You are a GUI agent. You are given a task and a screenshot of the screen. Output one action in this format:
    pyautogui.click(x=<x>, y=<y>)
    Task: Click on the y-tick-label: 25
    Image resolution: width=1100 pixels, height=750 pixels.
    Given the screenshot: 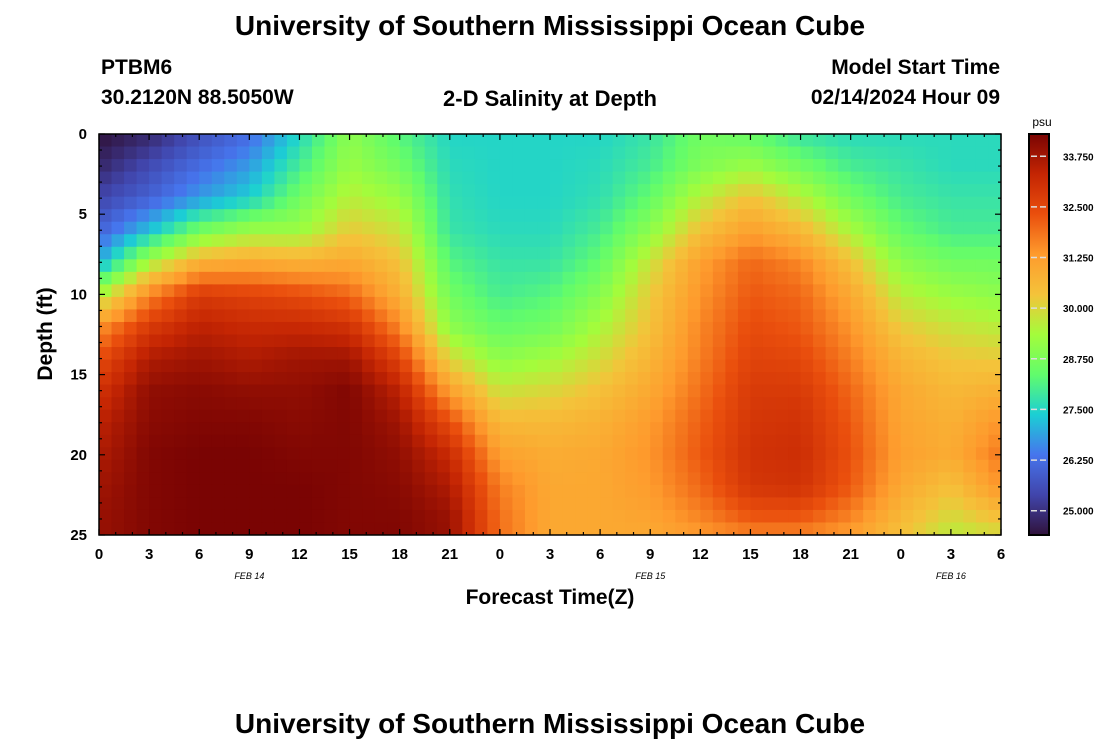 What is the action you would take?
    pyautogui.click(x=78, y=535)
    